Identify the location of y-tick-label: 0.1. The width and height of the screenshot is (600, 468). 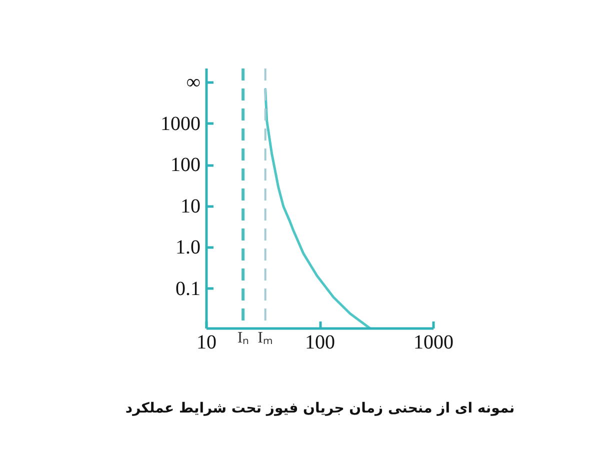
(188, 289).